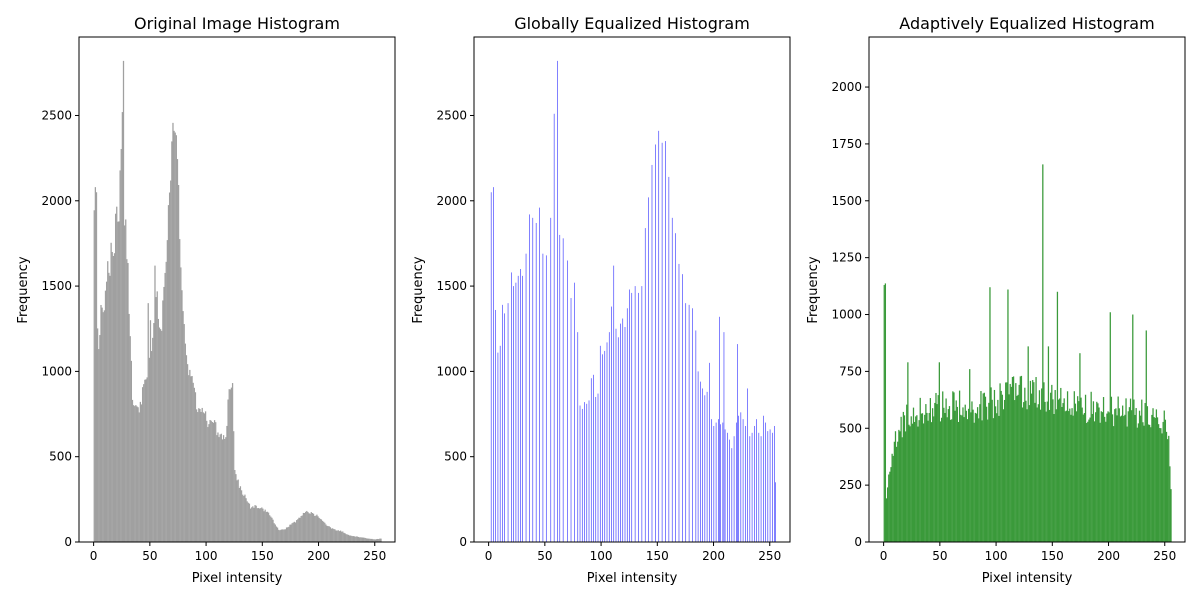  What do you see at coordinates (769, 556) in the screenshot?
I see `x-tick-label: 250` at bounding box center [769, 556].